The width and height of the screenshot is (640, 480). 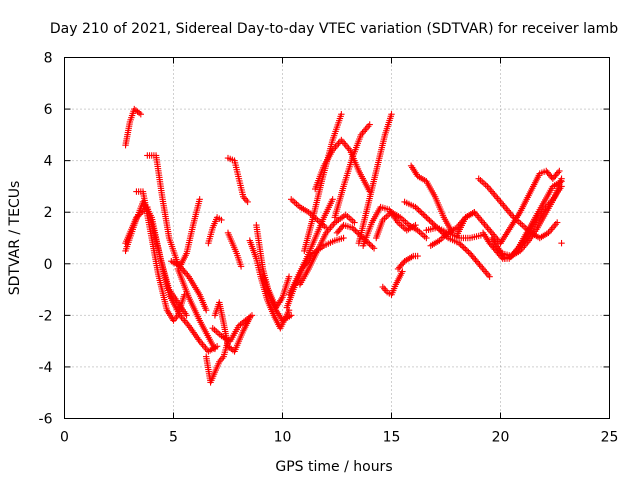 I want to click on x-tick-label: 0, so click(x=64, y=438).